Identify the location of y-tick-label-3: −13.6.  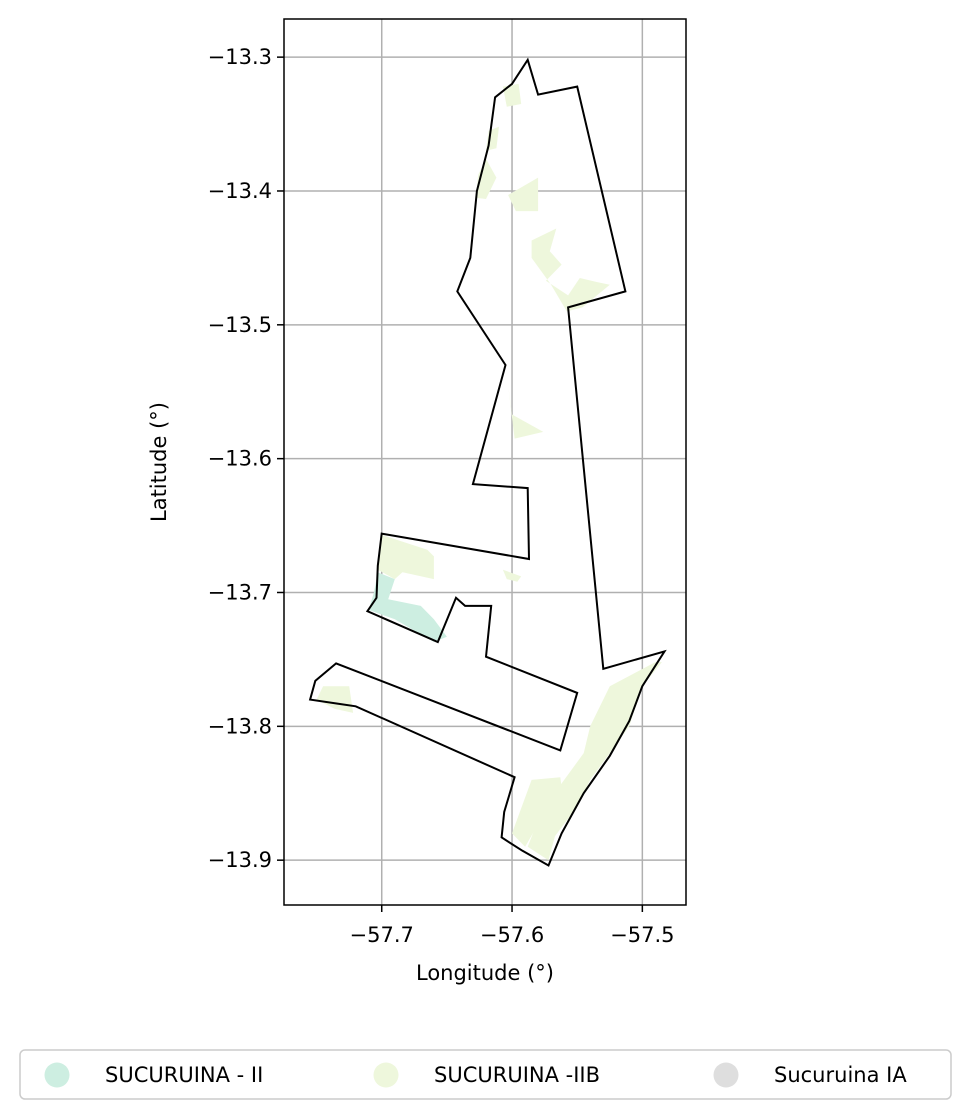
(240, 459).